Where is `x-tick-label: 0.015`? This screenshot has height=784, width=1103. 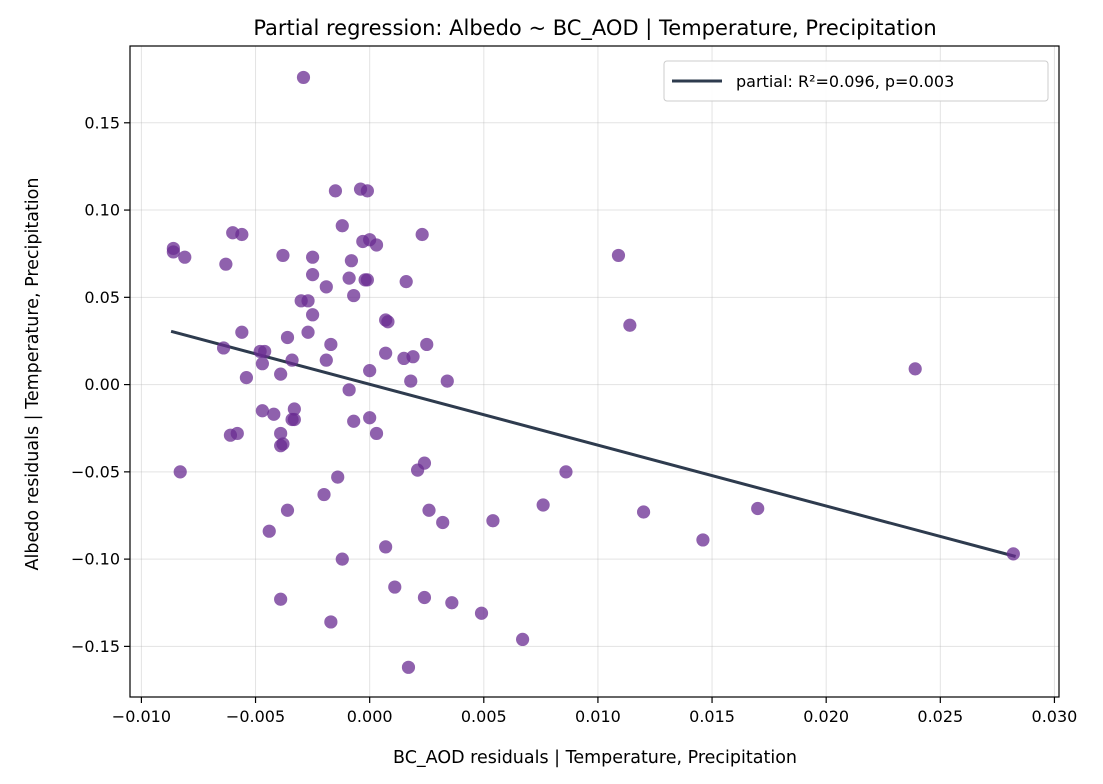
x-tick-label: 0.015 is located at coordinates (712, 716).